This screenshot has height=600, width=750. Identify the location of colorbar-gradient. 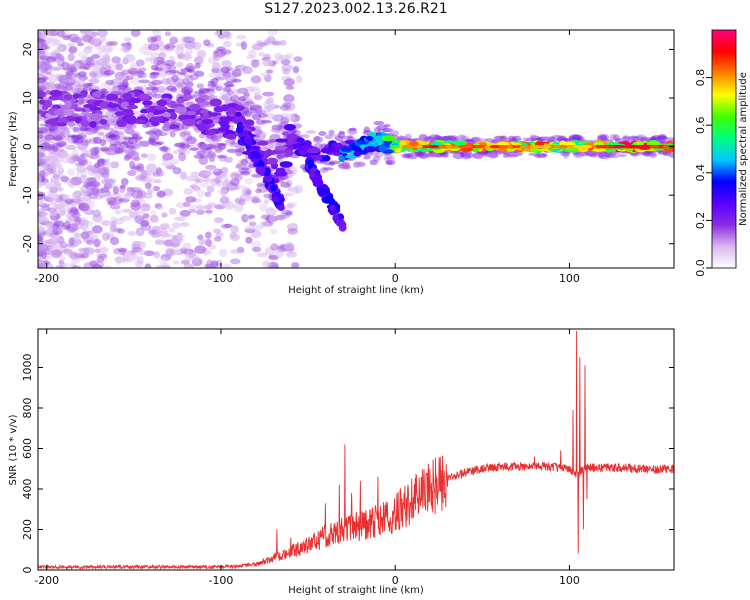
(724, 149).